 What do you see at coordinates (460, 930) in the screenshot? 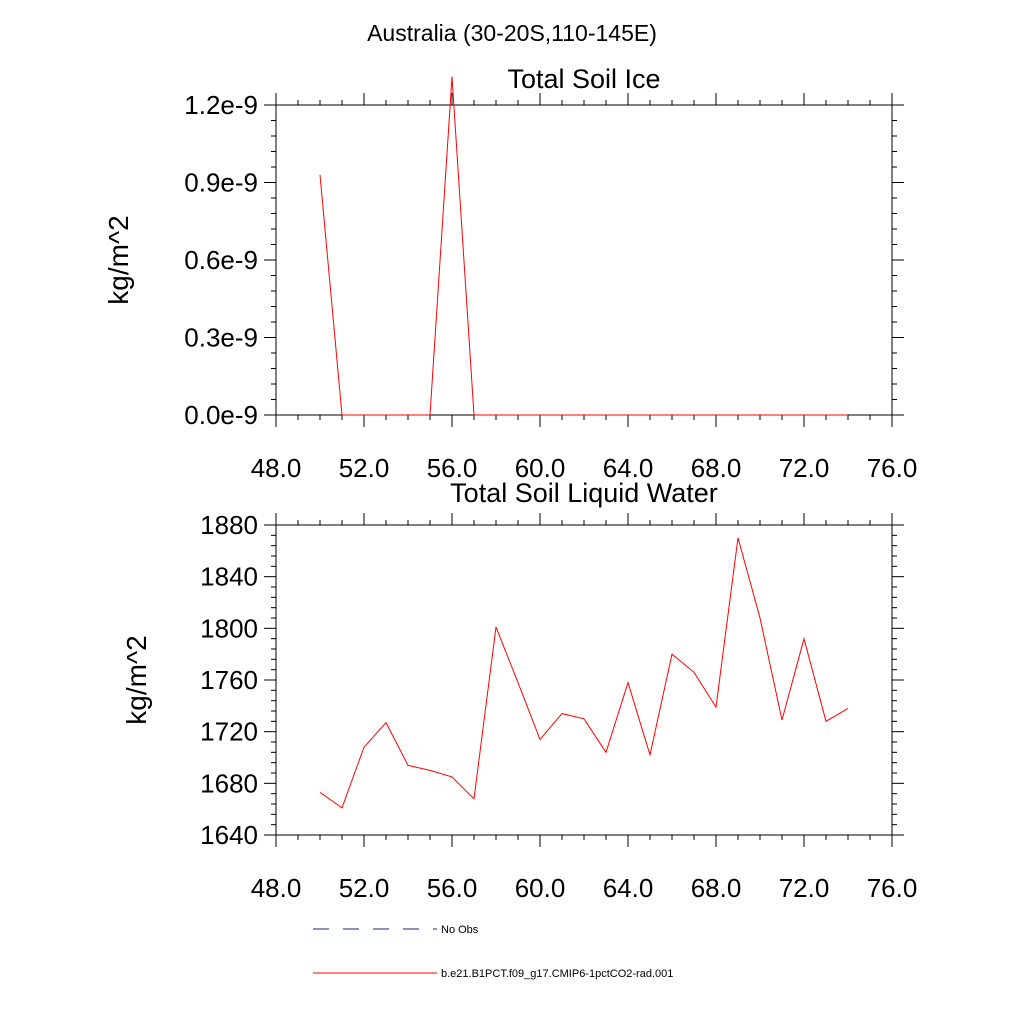
I see `legend-label-1: No Obs` at bounding box center [460, 930].